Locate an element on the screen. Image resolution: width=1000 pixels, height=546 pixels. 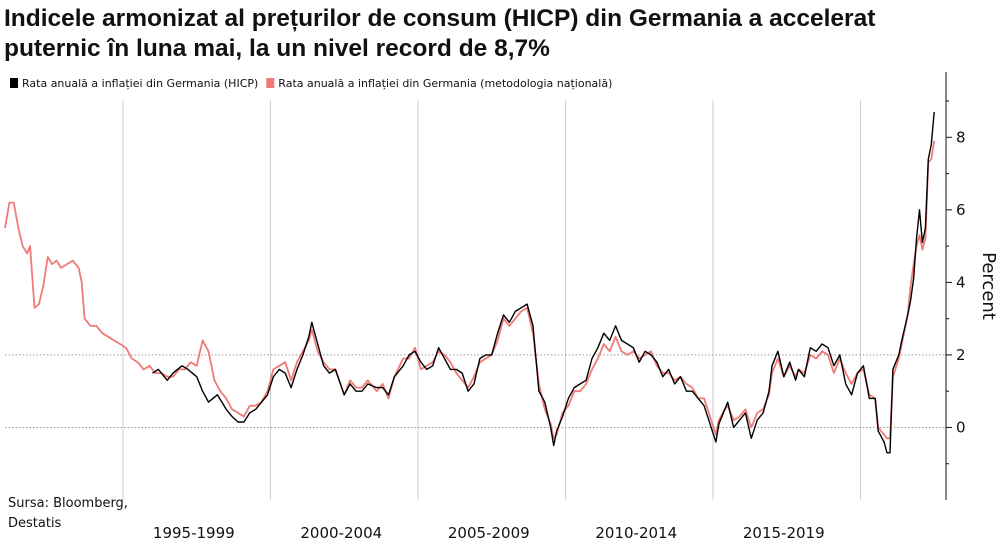
y-tick-label: 8 is located at coordinates (961, 137).